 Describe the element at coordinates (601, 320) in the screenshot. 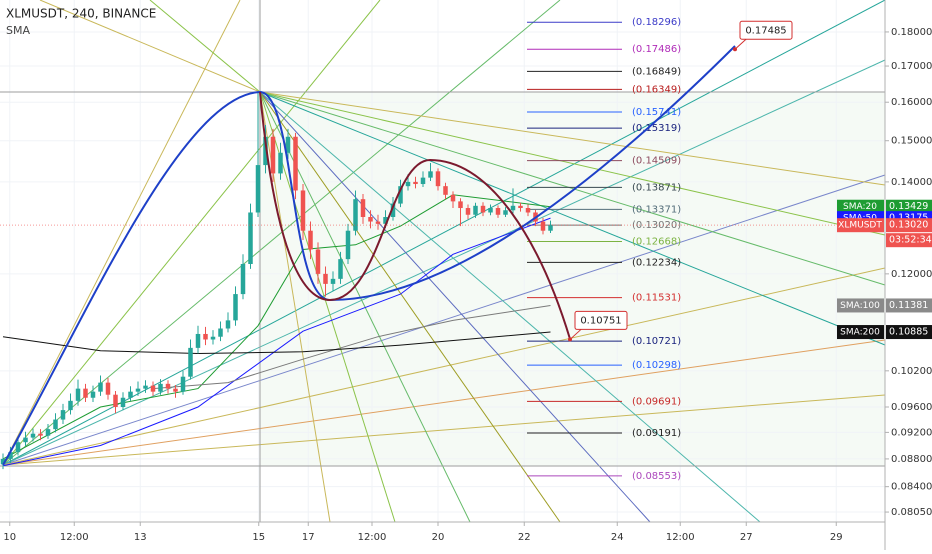

I see `callout-box` at that location.